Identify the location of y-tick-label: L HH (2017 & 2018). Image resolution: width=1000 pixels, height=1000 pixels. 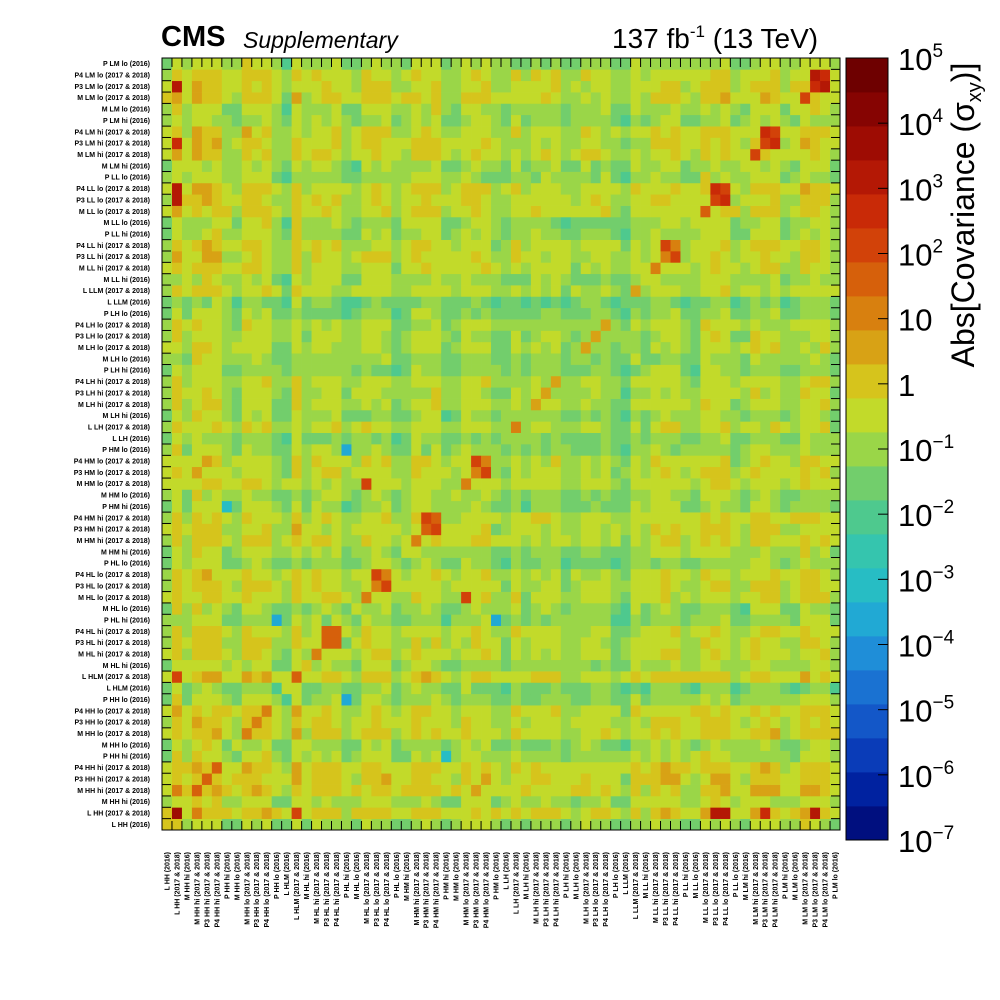
(118, 813).